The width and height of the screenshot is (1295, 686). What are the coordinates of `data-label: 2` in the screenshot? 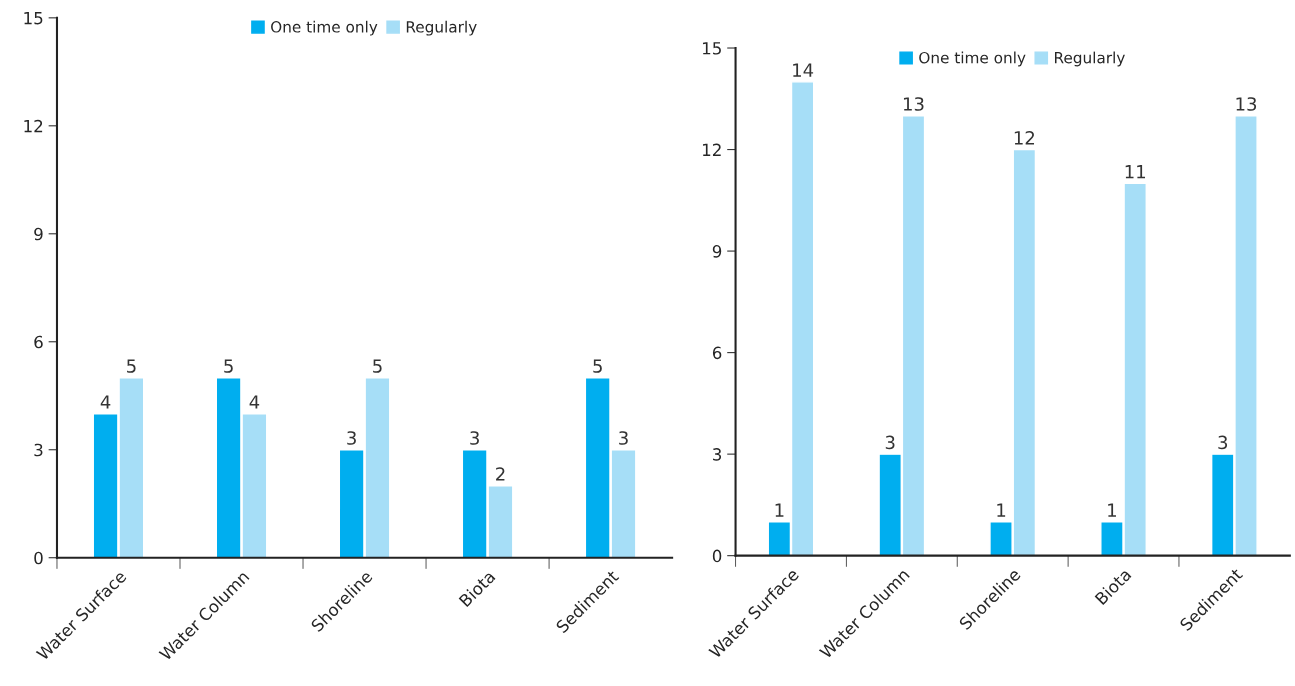 It's located at (500, 474).